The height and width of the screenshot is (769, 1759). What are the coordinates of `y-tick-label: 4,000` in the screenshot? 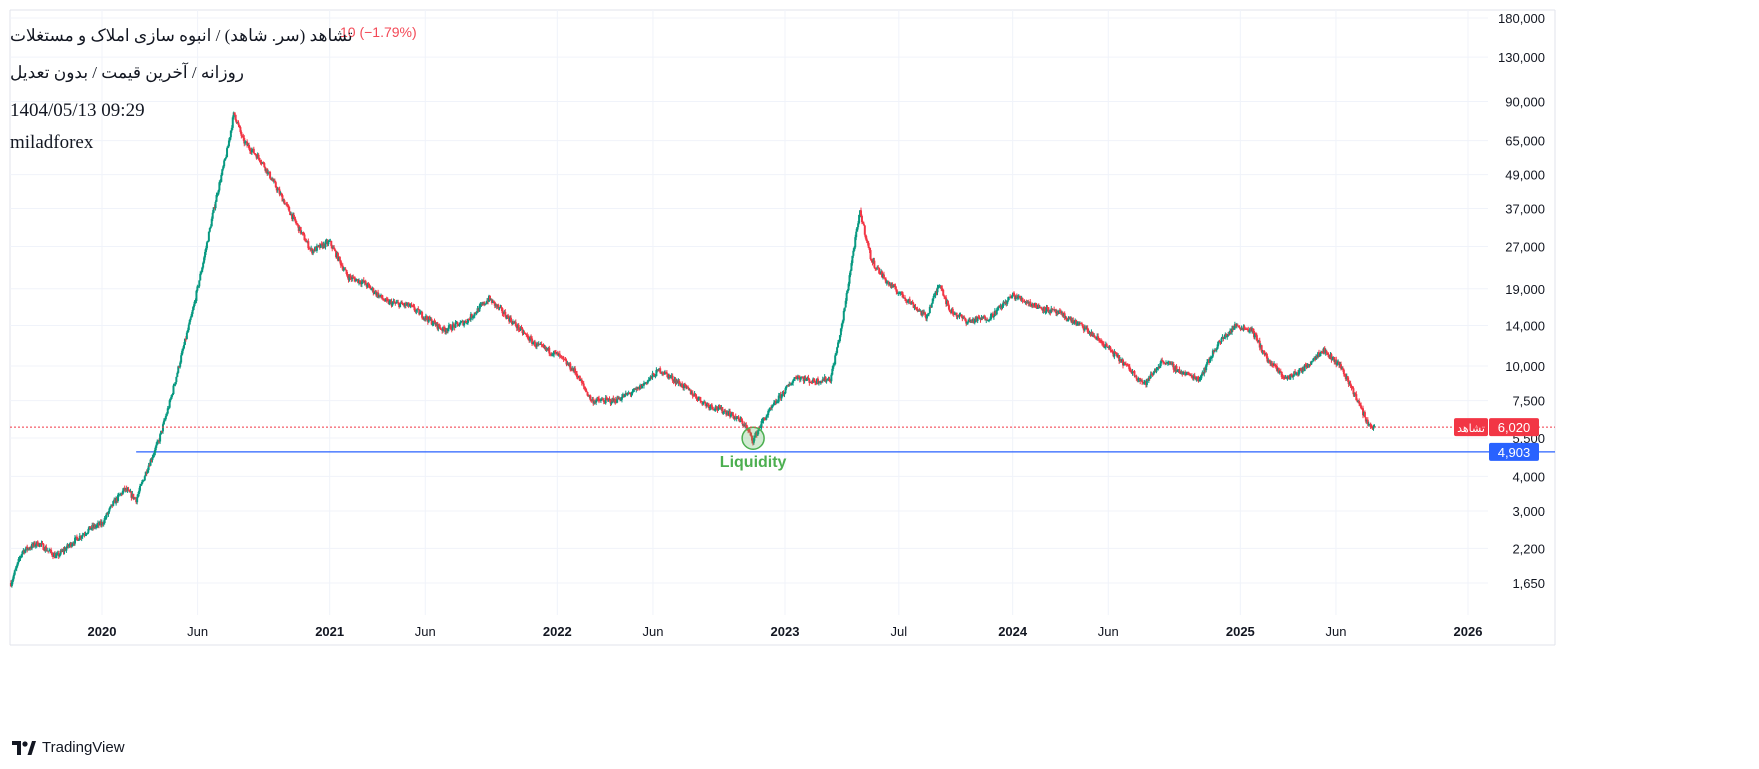 It's located at (1528, 476).